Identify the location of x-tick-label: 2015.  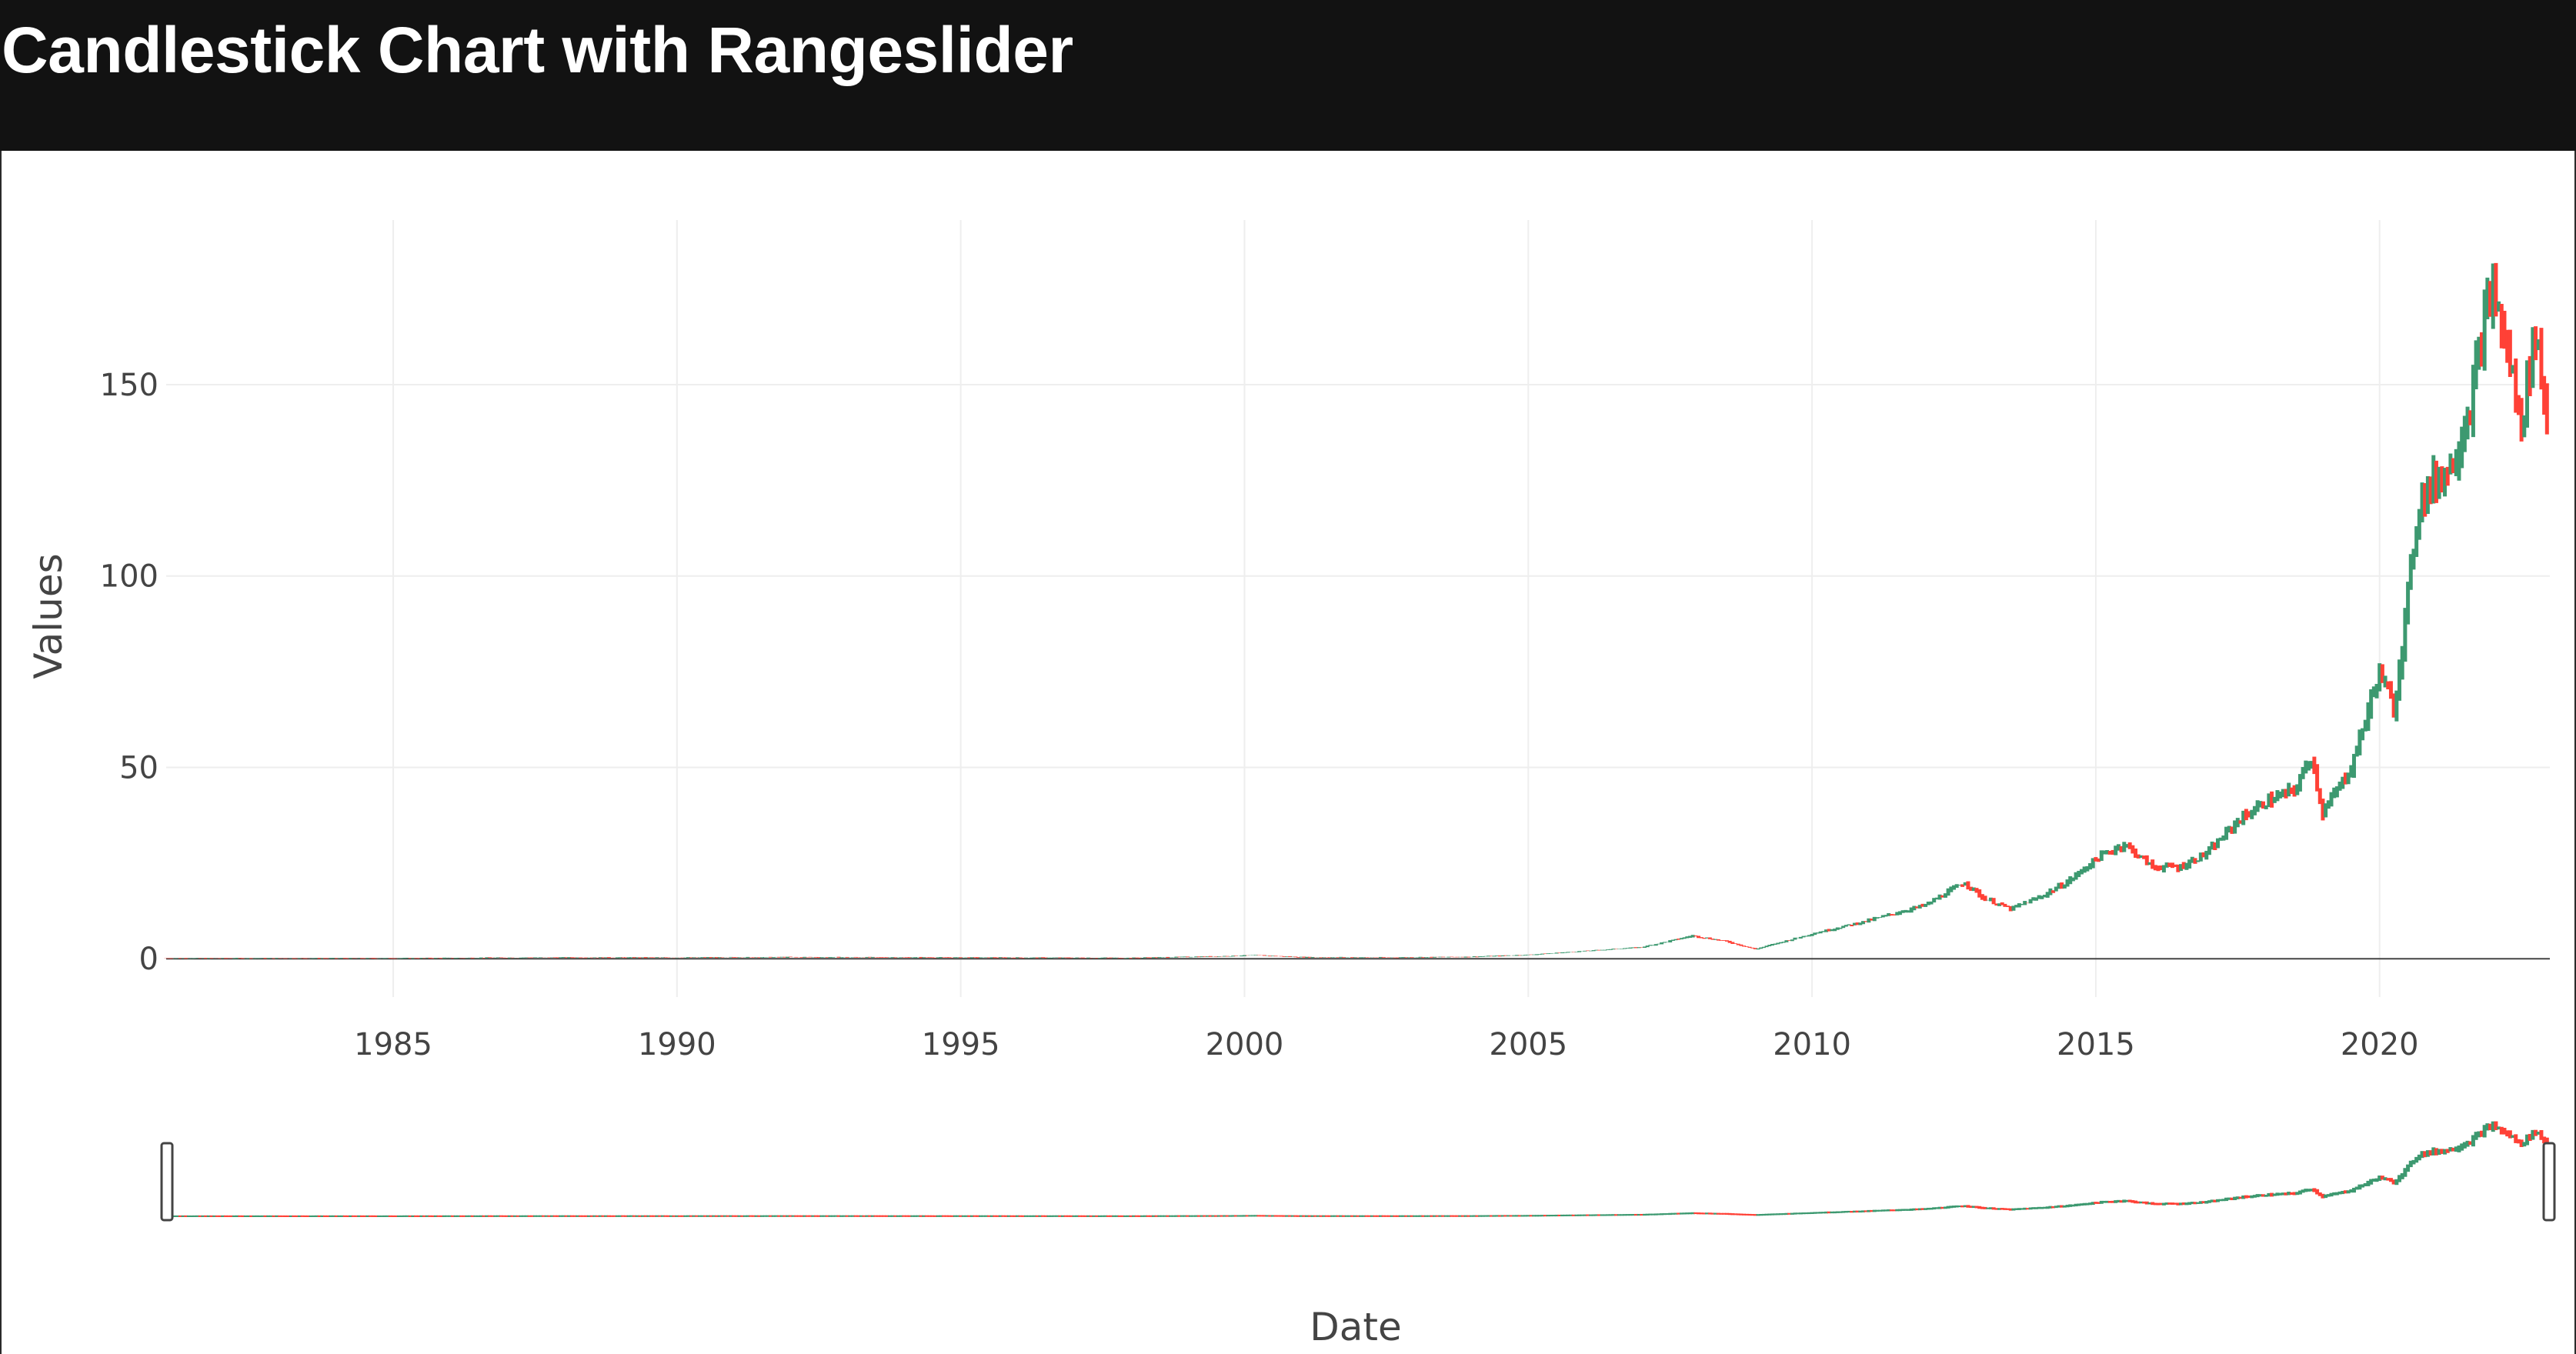
(2096, 1044).